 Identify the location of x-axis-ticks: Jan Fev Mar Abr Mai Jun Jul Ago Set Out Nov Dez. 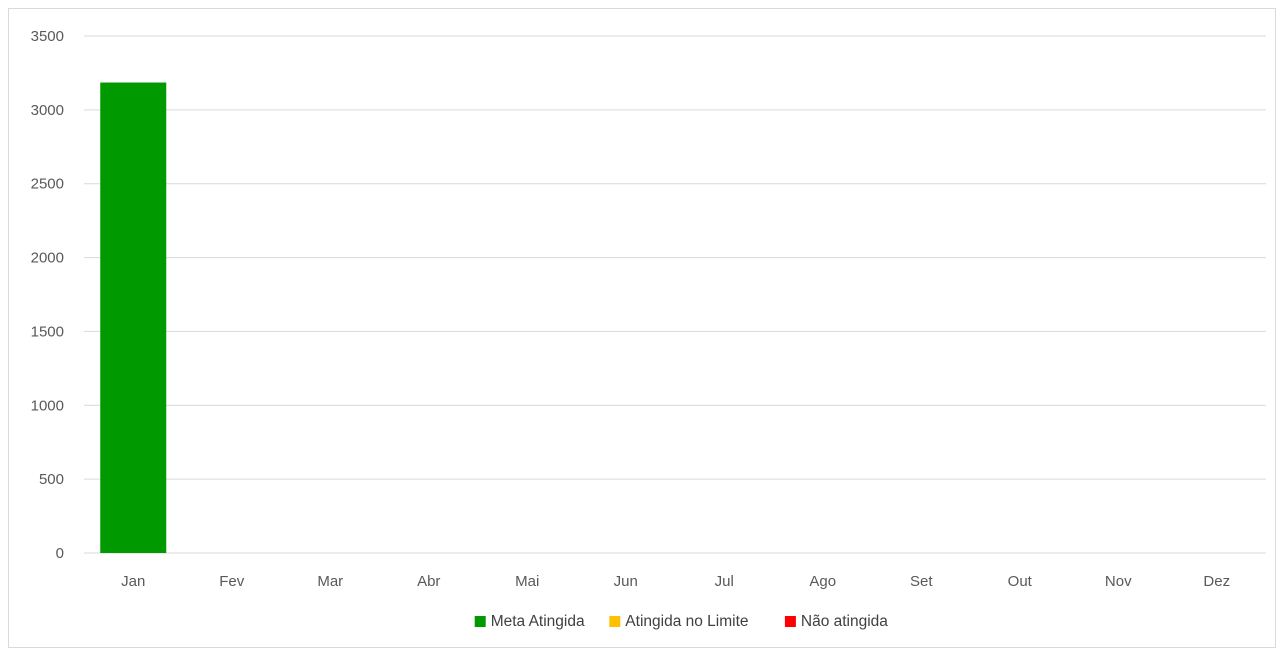
(675, 581).